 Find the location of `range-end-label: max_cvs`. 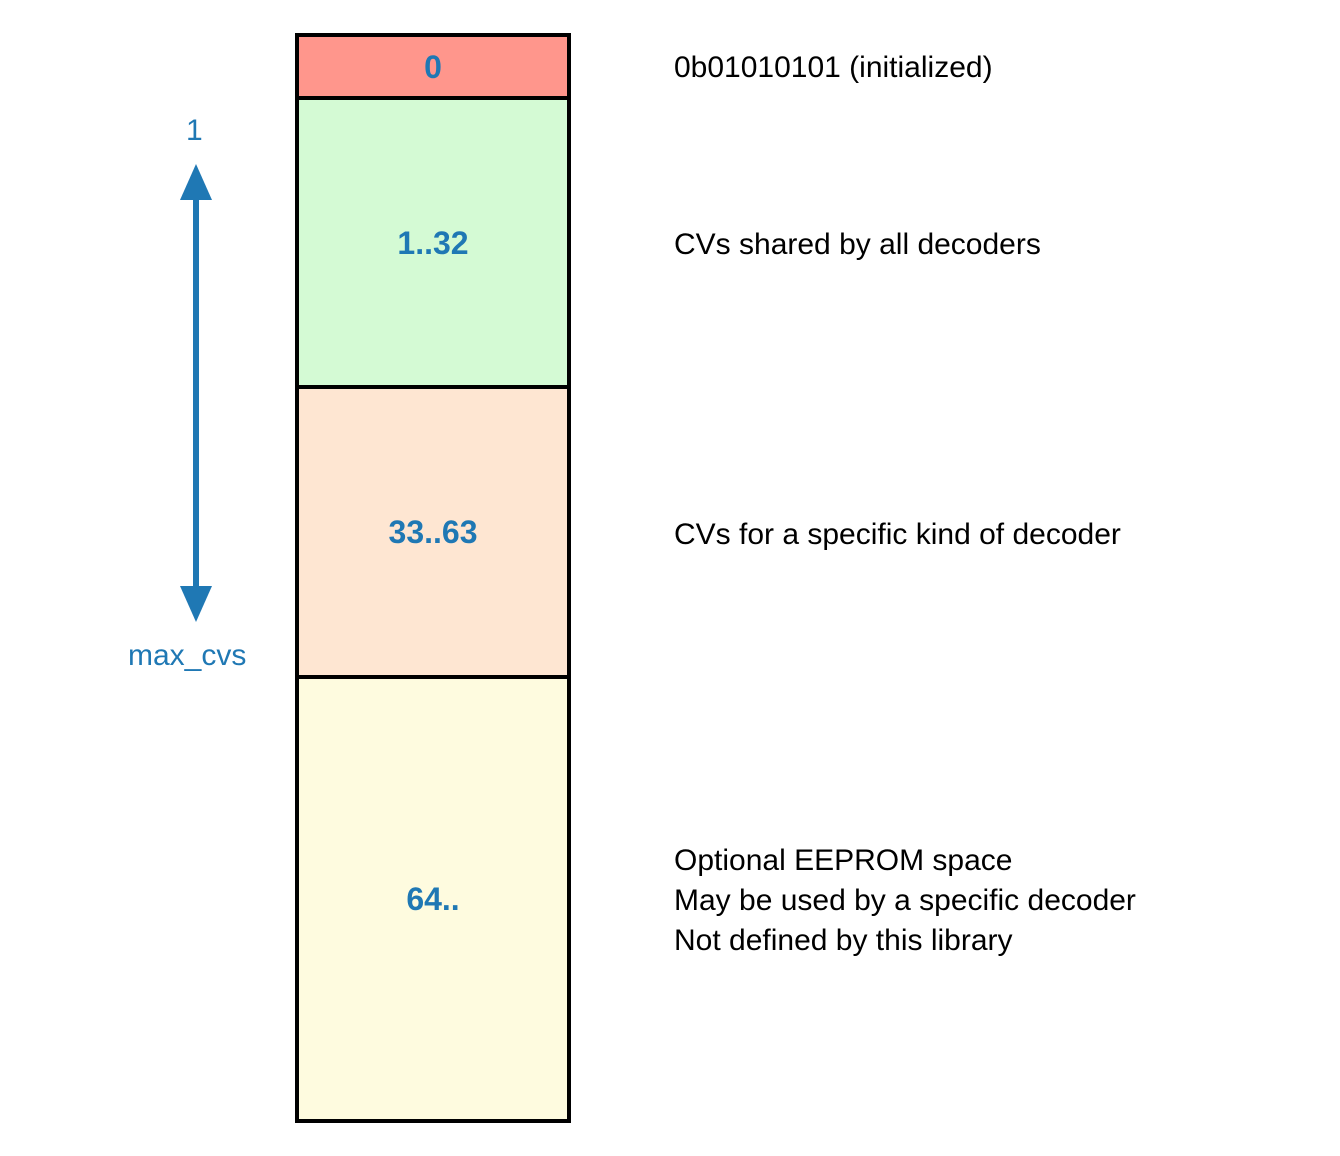

range-end-label: max_cvs is located at coordinates (187, 655).